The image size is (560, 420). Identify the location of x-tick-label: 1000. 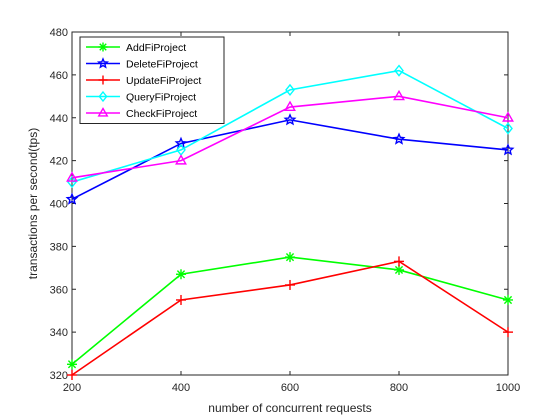
(508, 388).